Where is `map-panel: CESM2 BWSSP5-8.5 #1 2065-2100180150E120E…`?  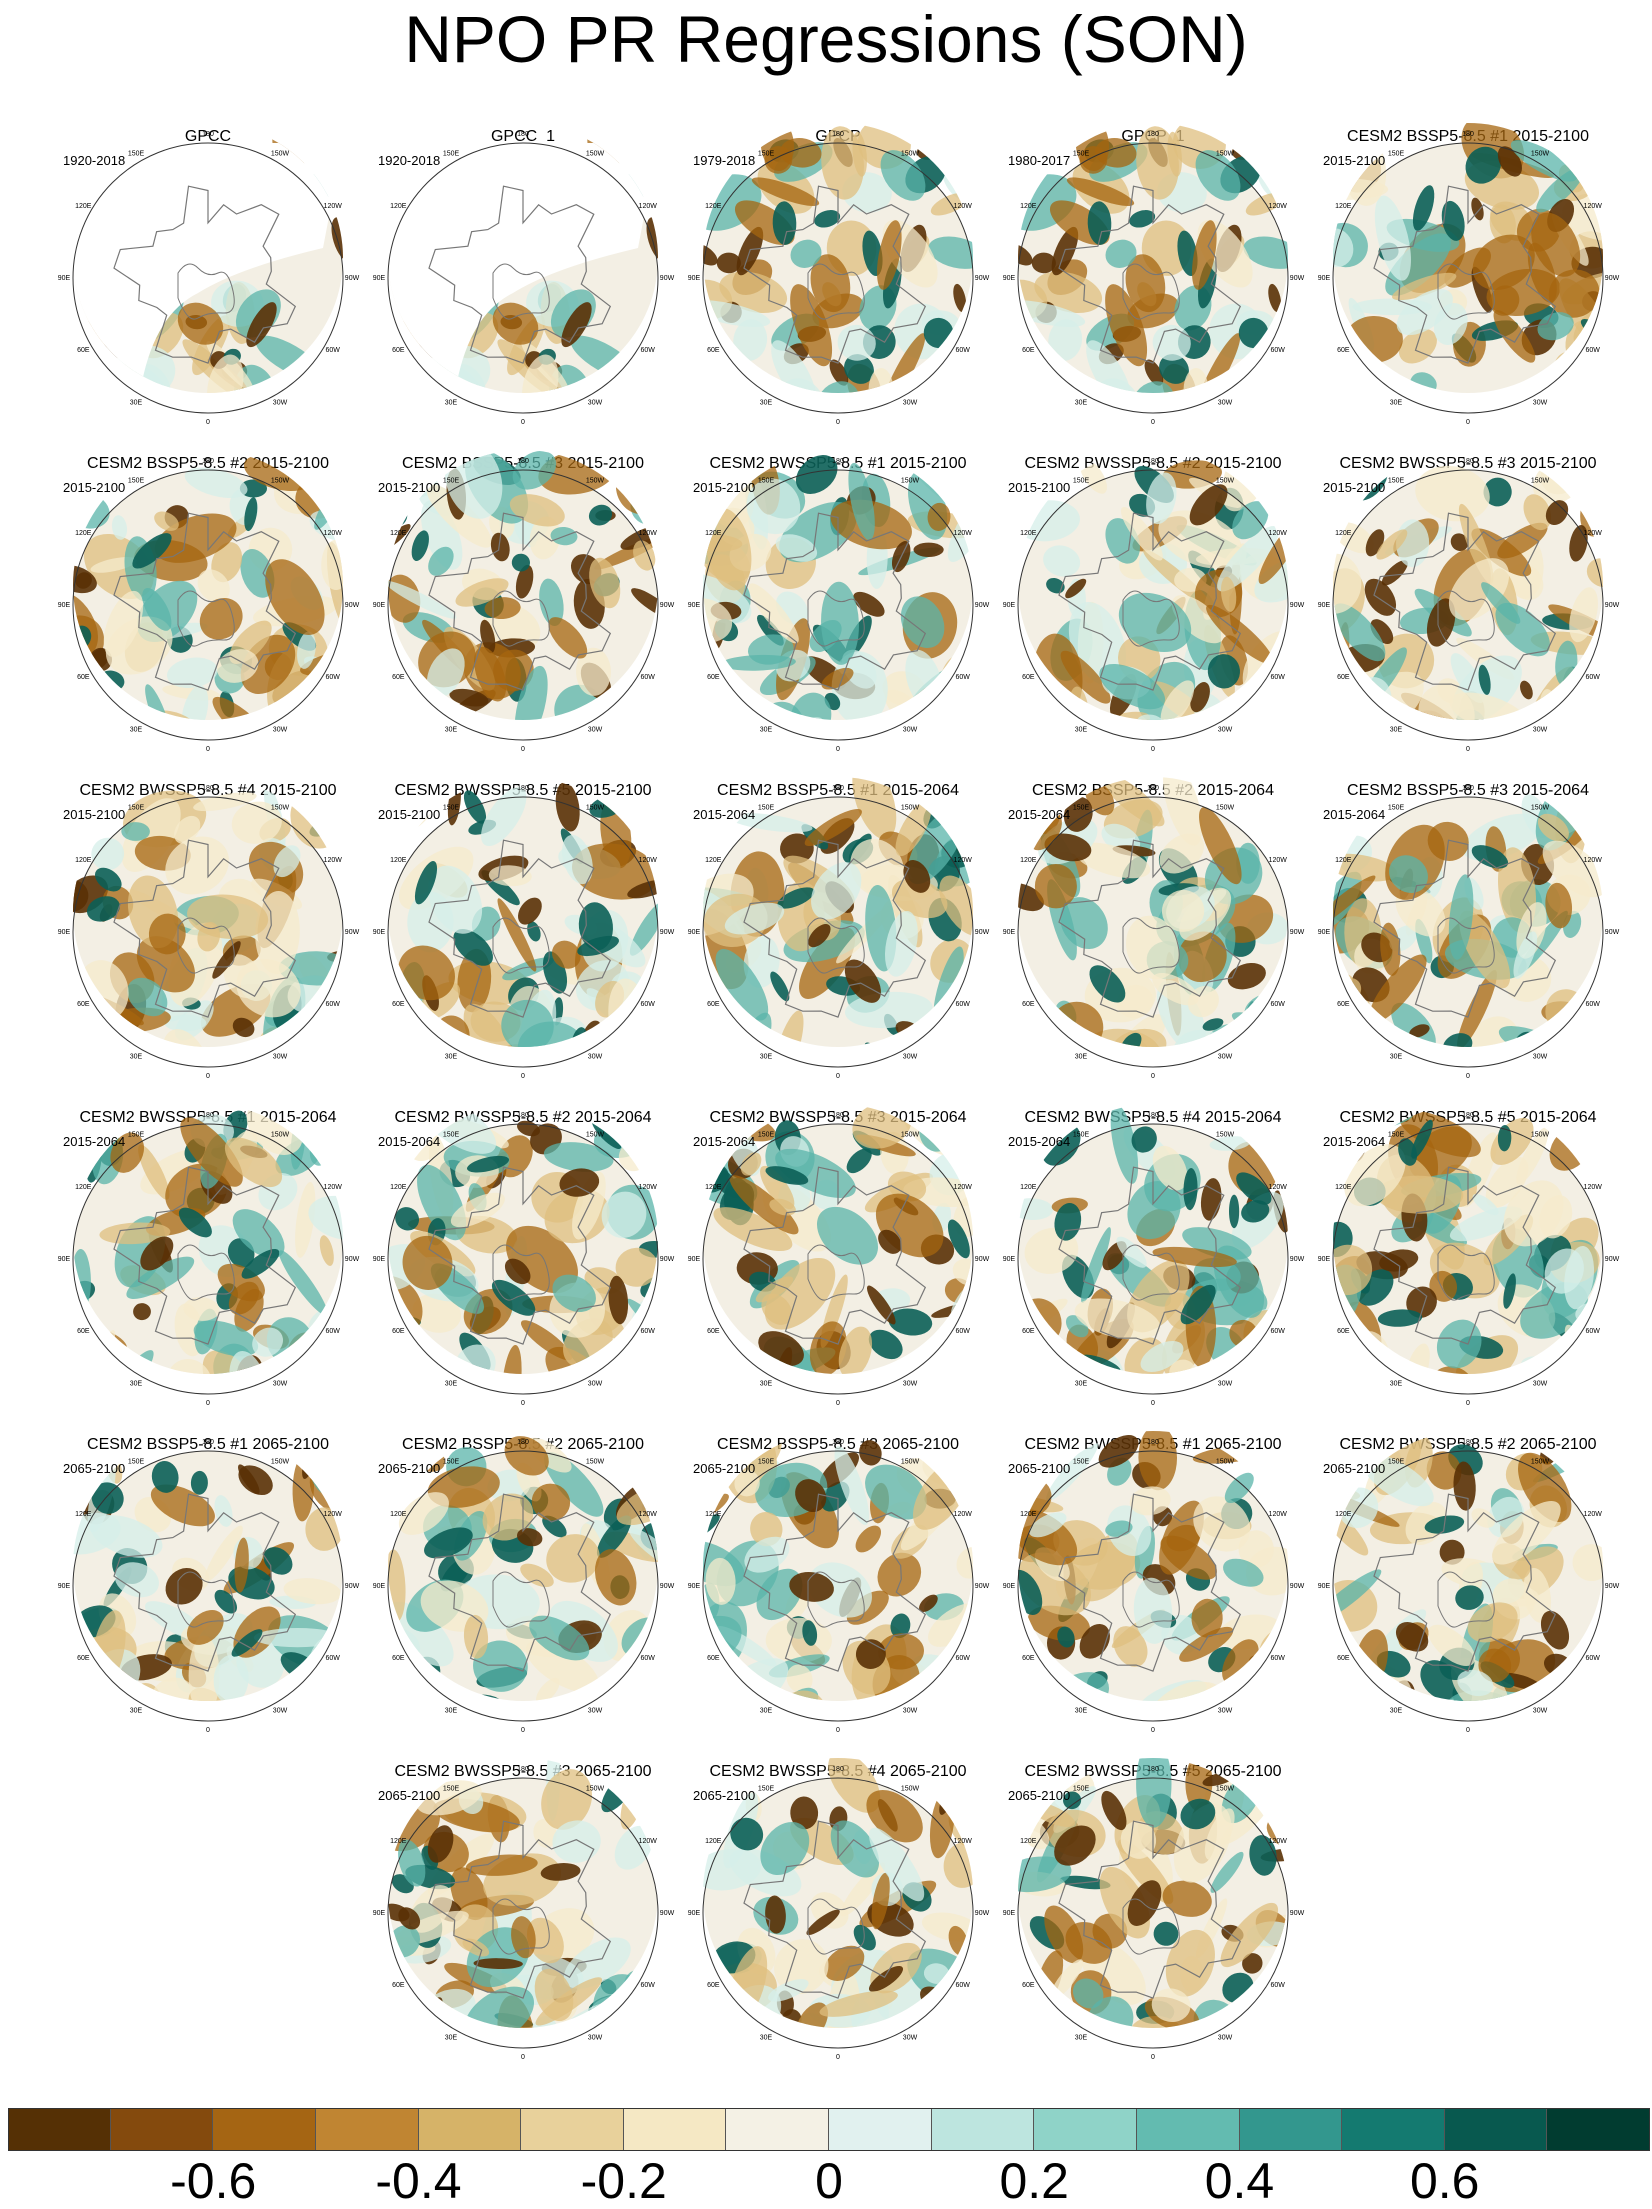 map-panel: CESM2 BWSSP5-8.5 #1 2065-2100180150E120E… is located at coordinates (1154, 1583).